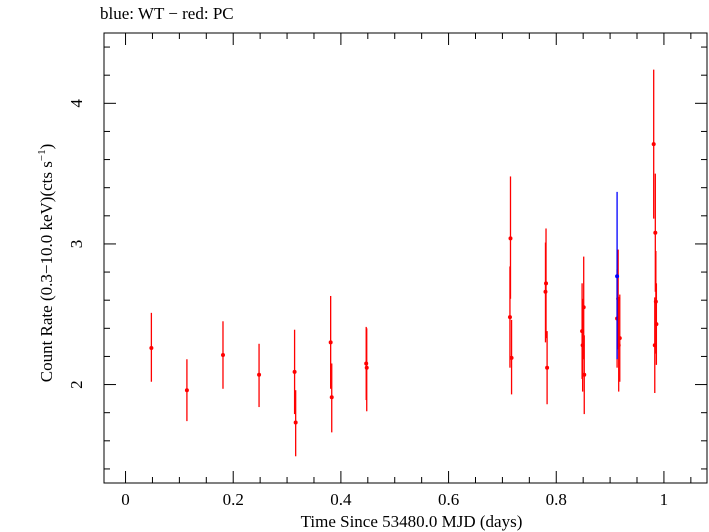  I want to click on chart-title: blue: WT − red: PC, so click(167, 13).